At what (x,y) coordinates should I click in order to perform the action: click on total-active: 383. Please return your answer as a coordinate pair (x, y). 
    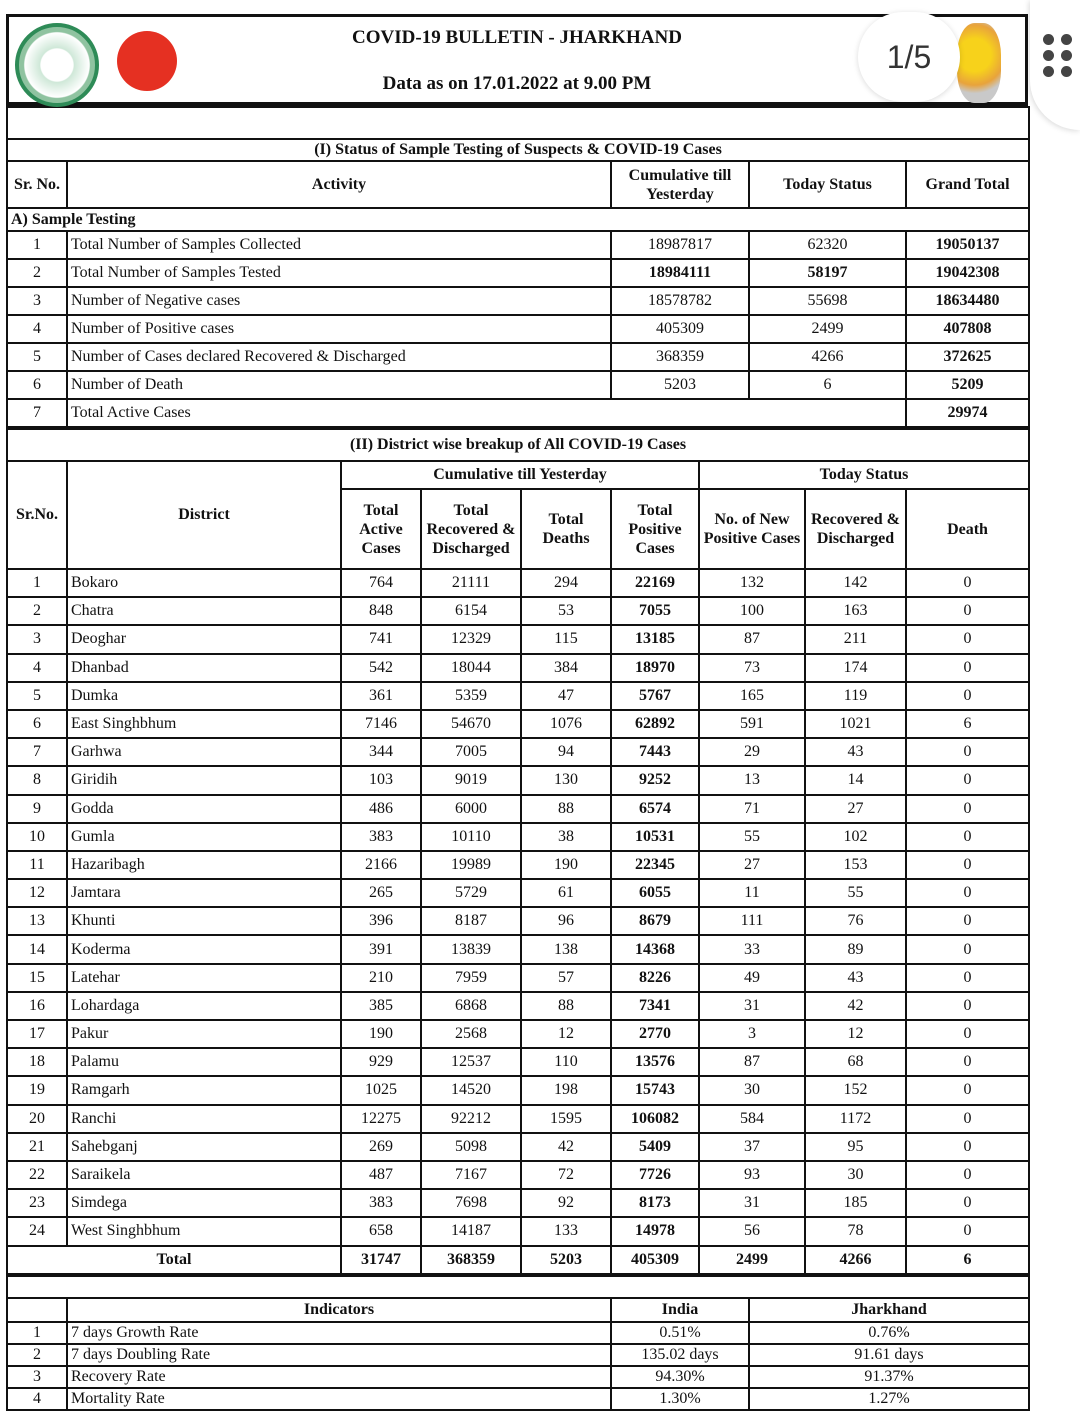
    Looking at the image, I should click on (381, 1203).